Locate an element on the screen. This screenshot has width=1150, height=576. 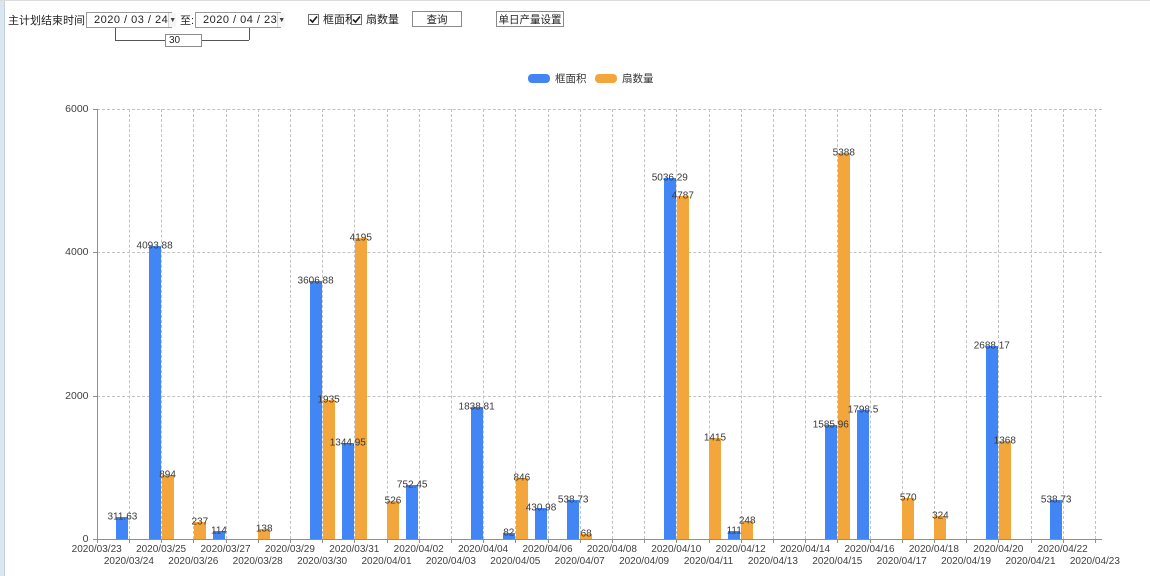
bar-value-label: 846 is located at coordinates (522, 478).